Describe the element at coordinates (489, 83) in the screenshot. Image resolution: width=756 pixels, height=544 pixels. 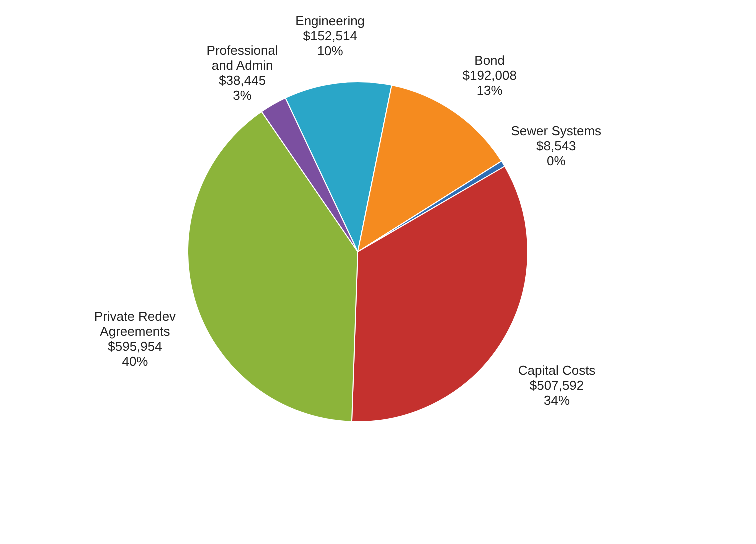
I see `data-label: $192,008 13%` at that location.